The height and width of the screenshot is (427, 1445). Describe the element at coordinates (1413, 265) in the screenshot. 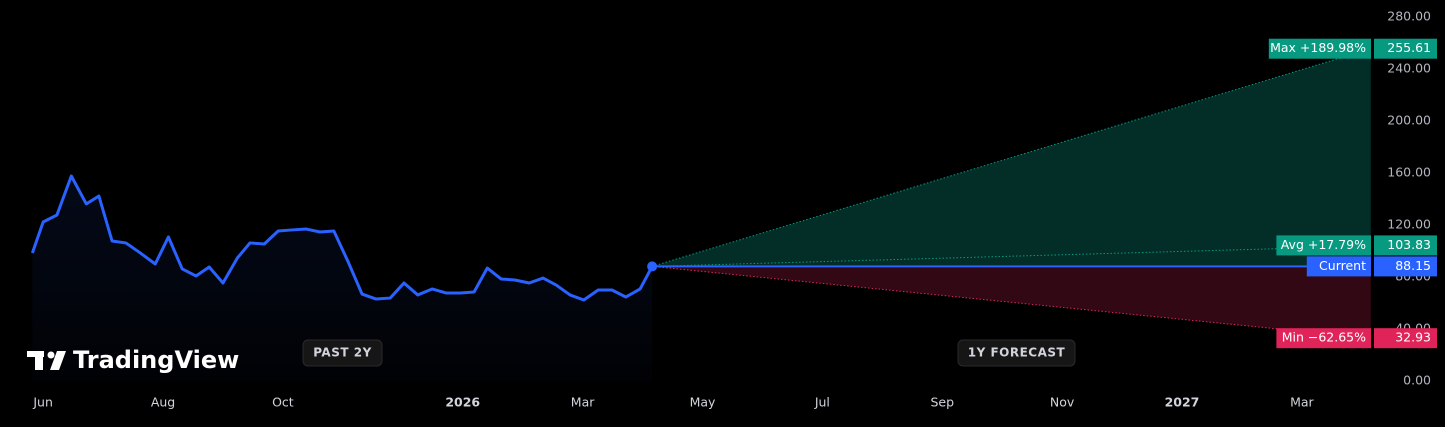

I see `tag-value: 88.15` at that location.